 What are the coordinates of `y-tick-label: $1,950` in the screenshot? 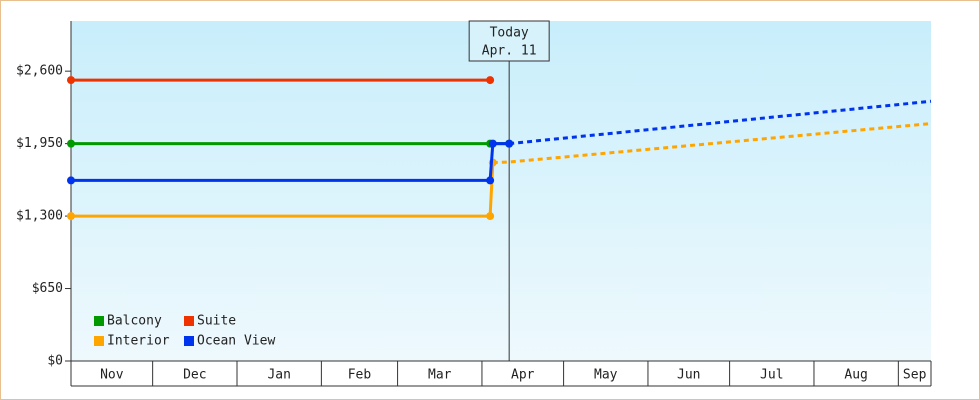 It's located at (39, 143).